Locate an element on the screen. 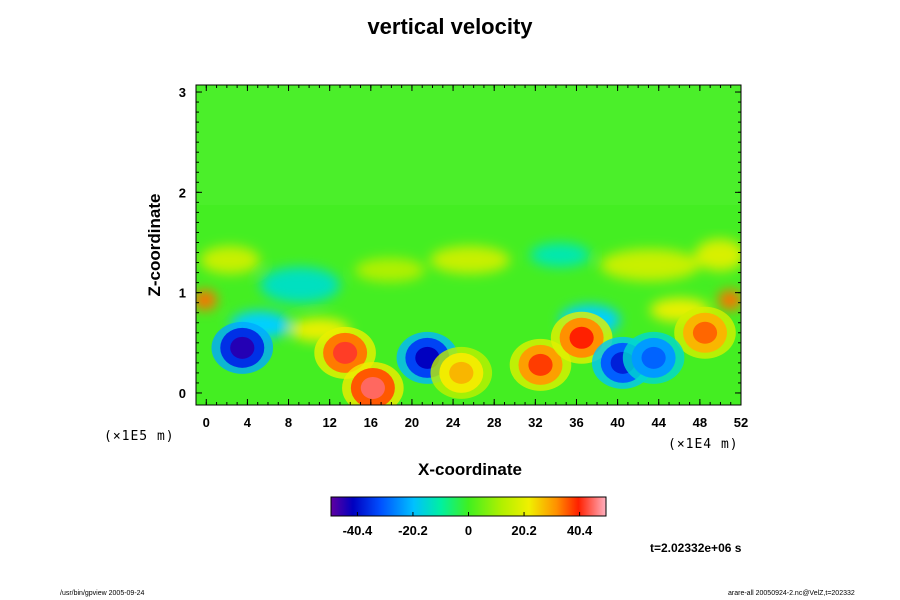  x-tick-label: 24 is located at coordinates (453, 422).